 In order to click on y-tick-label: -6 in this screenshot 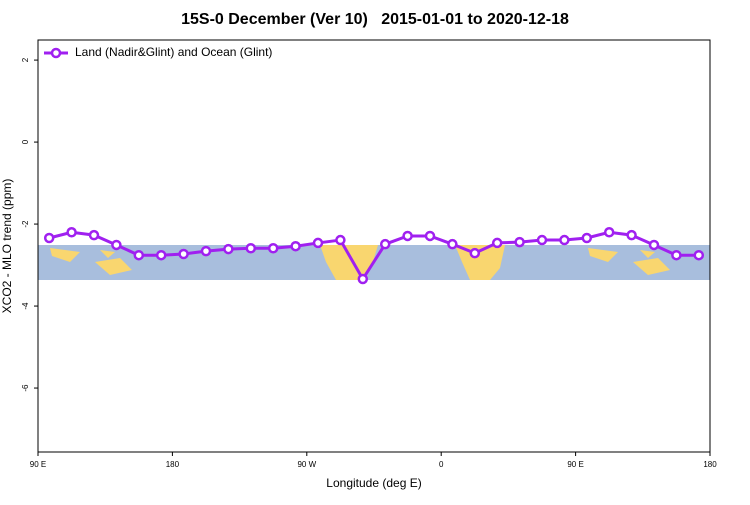, I will do `click(25, 388)`.